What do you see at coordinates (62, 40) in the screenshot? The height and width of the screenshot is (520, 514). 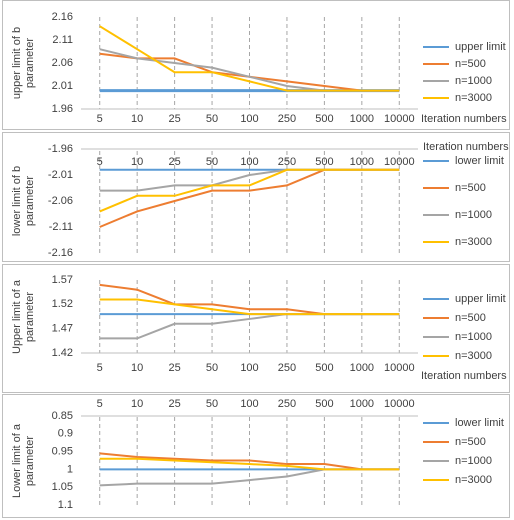 I see `y-tick-label: 2.11` at bounding box center [62, 40].